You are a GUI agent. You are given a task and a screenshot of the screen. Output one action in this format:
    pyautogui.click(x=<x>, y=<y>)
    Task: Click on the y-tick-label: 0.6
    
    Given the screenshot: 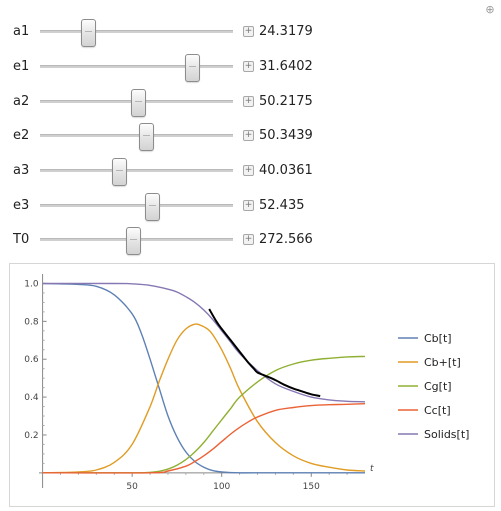 What is the action you would take?
    pyautogui.click(x=31, y=360)
    